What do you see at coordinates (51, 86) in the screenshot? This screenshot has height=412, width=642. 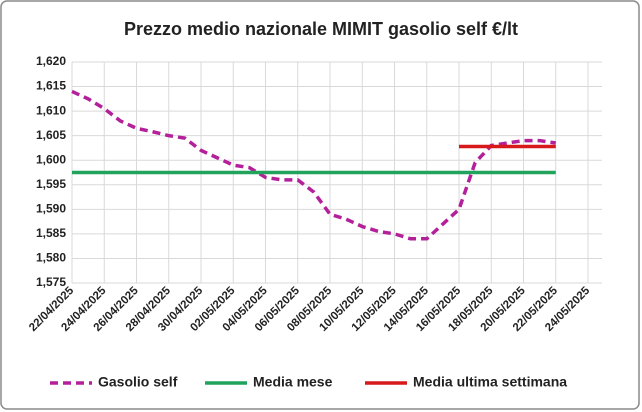 I see `y-tick-label: 1,615` at bounding box center [51, 86].